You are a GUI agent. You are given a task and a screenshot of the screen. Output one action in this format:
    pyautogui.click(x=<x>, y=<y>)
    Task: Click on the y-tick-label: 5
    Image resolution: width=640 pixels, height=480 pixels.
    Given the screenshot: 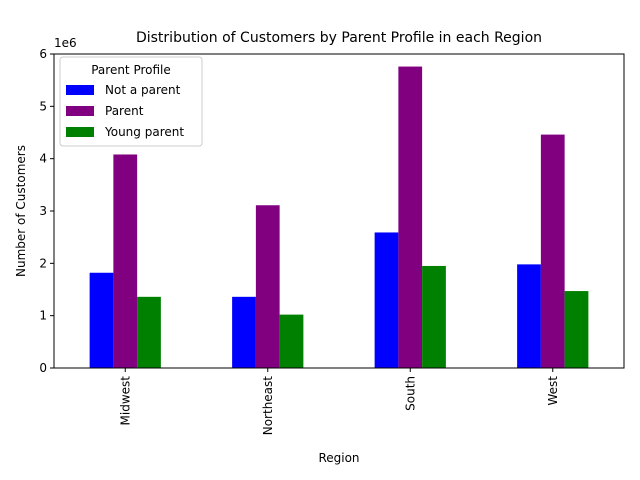 What is the action you would take?
    pyautogui.click(x=43, y=106)
    